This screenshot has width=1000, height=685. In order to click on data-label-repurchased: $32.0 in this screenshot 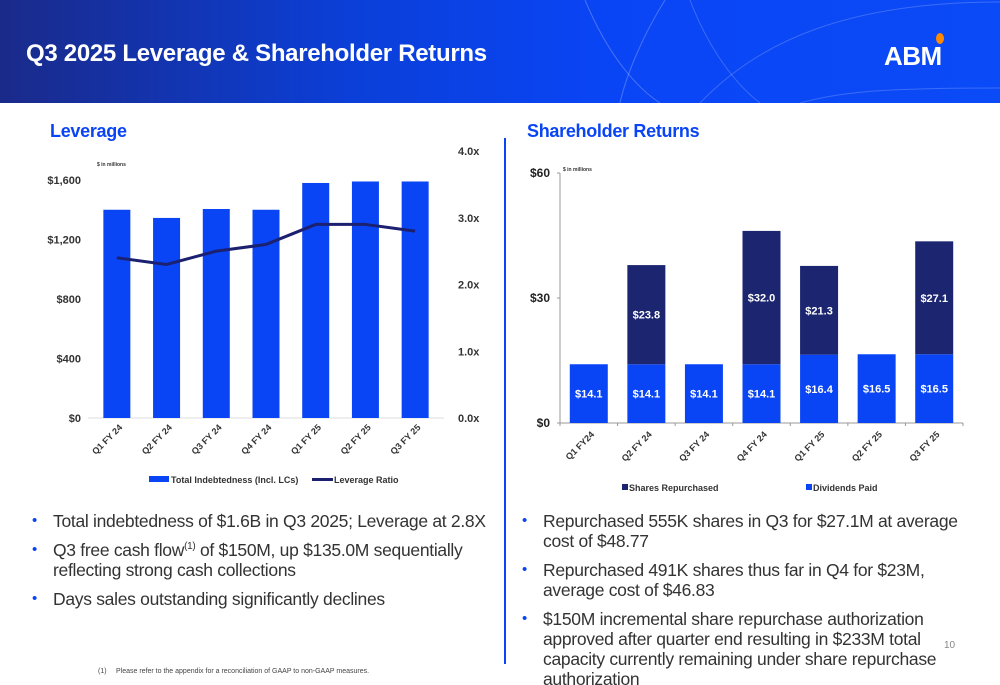, I will do `click(762, 299)`.